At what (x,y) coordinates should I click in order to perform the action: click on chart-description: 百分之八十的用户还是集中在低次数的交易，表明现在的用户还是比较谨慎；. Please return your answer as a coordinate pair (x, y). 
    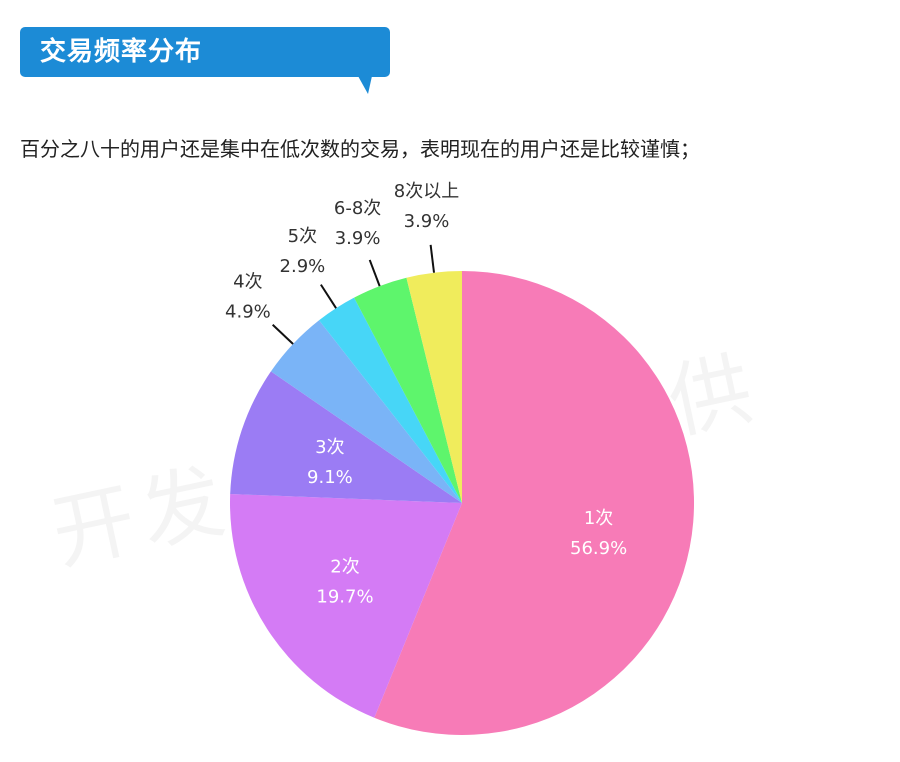
    Looking at the image, I should click on (360, 149).